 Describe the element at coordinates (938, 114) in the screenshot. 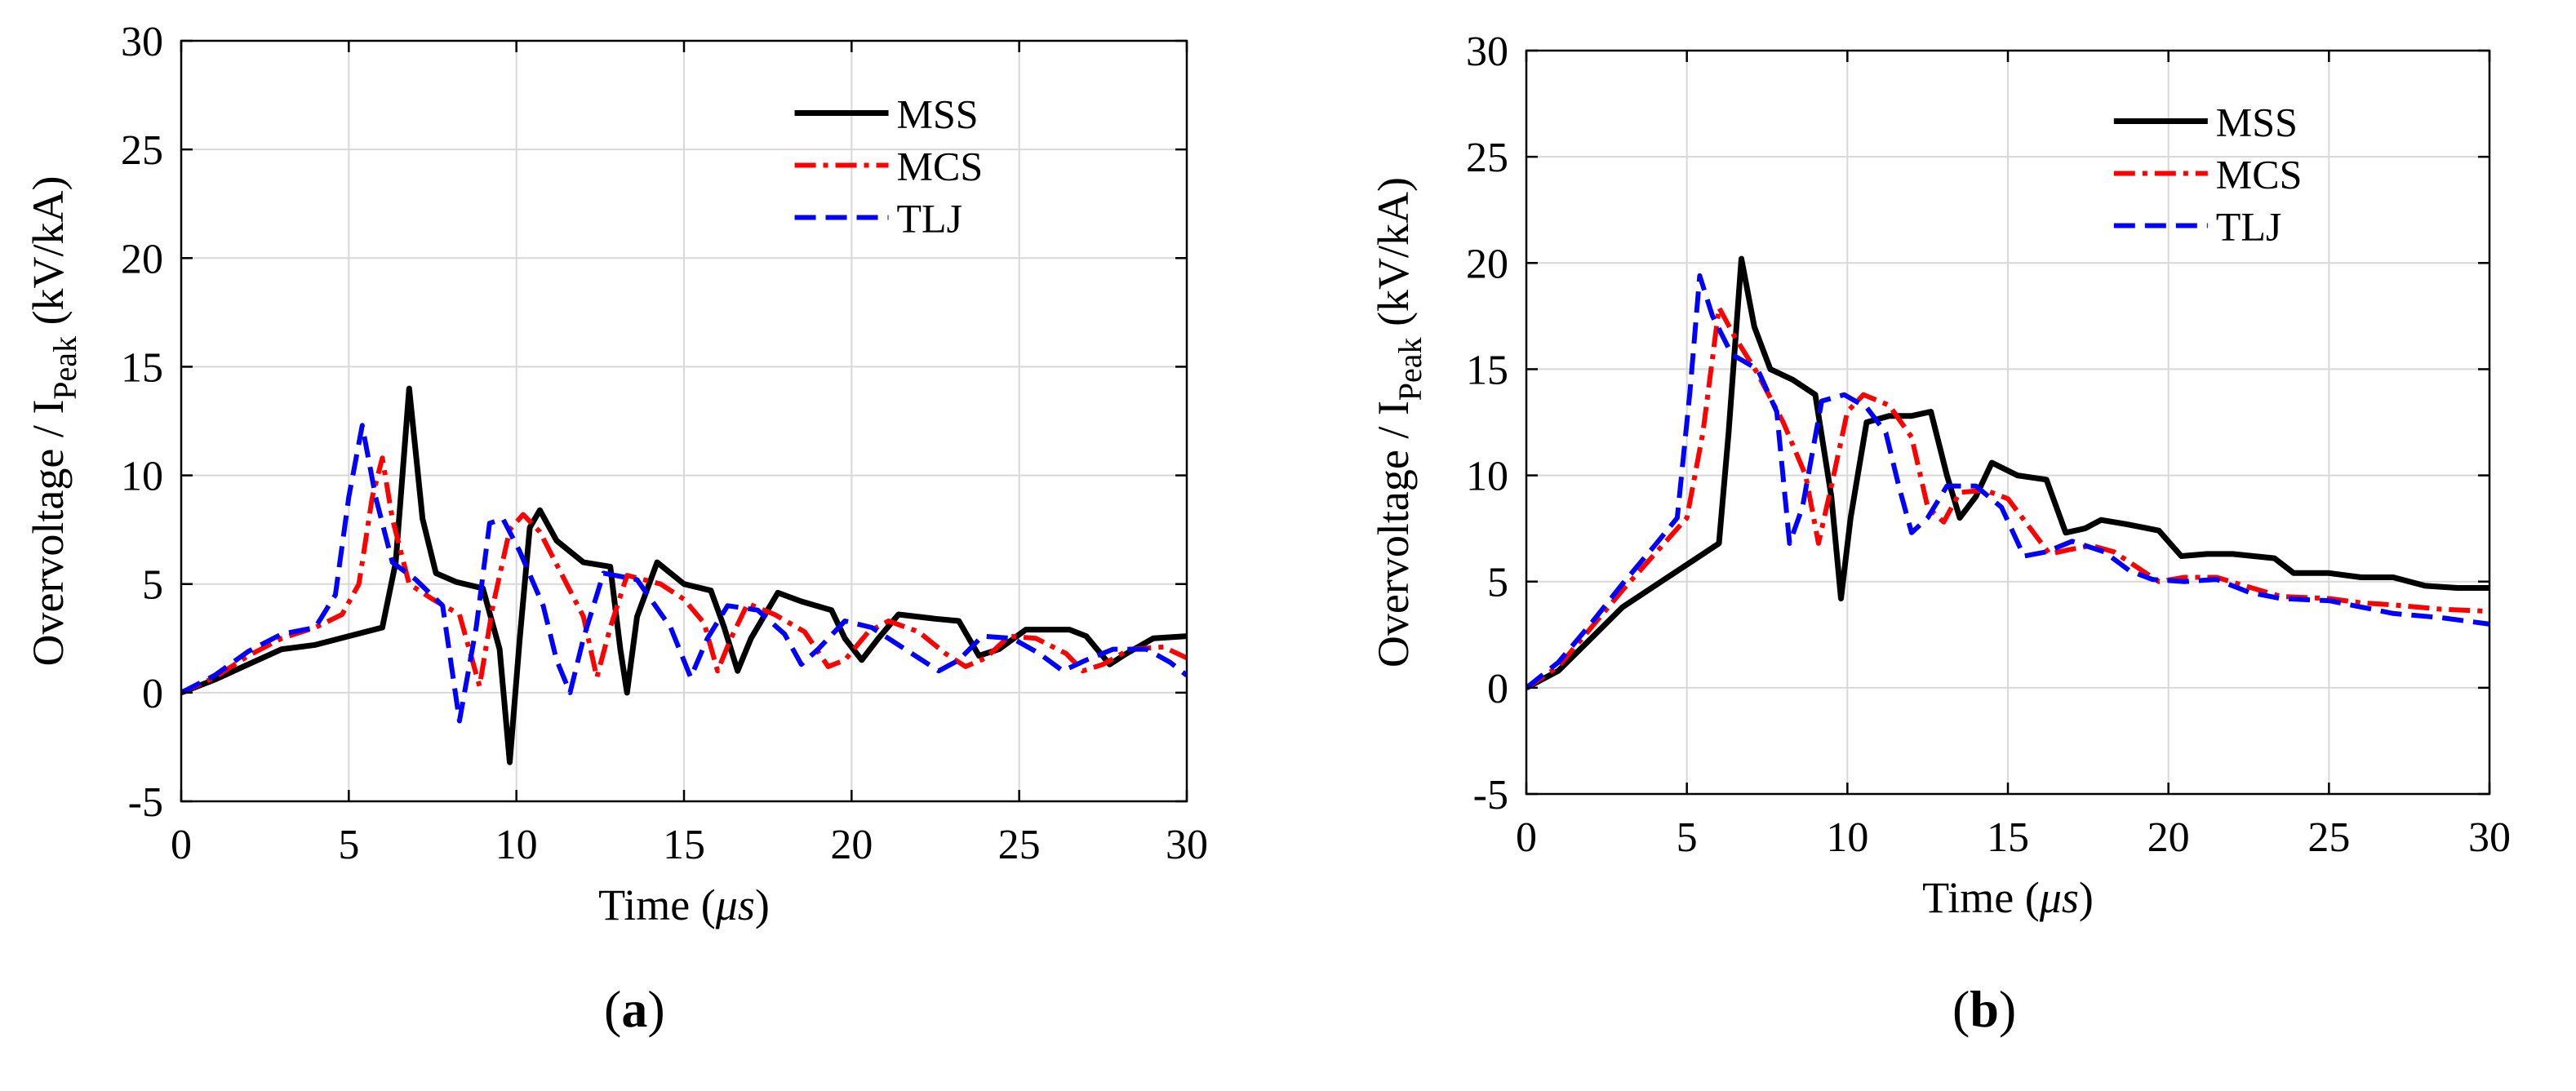

I see `legend-label-mss-a: MSS` at that location.